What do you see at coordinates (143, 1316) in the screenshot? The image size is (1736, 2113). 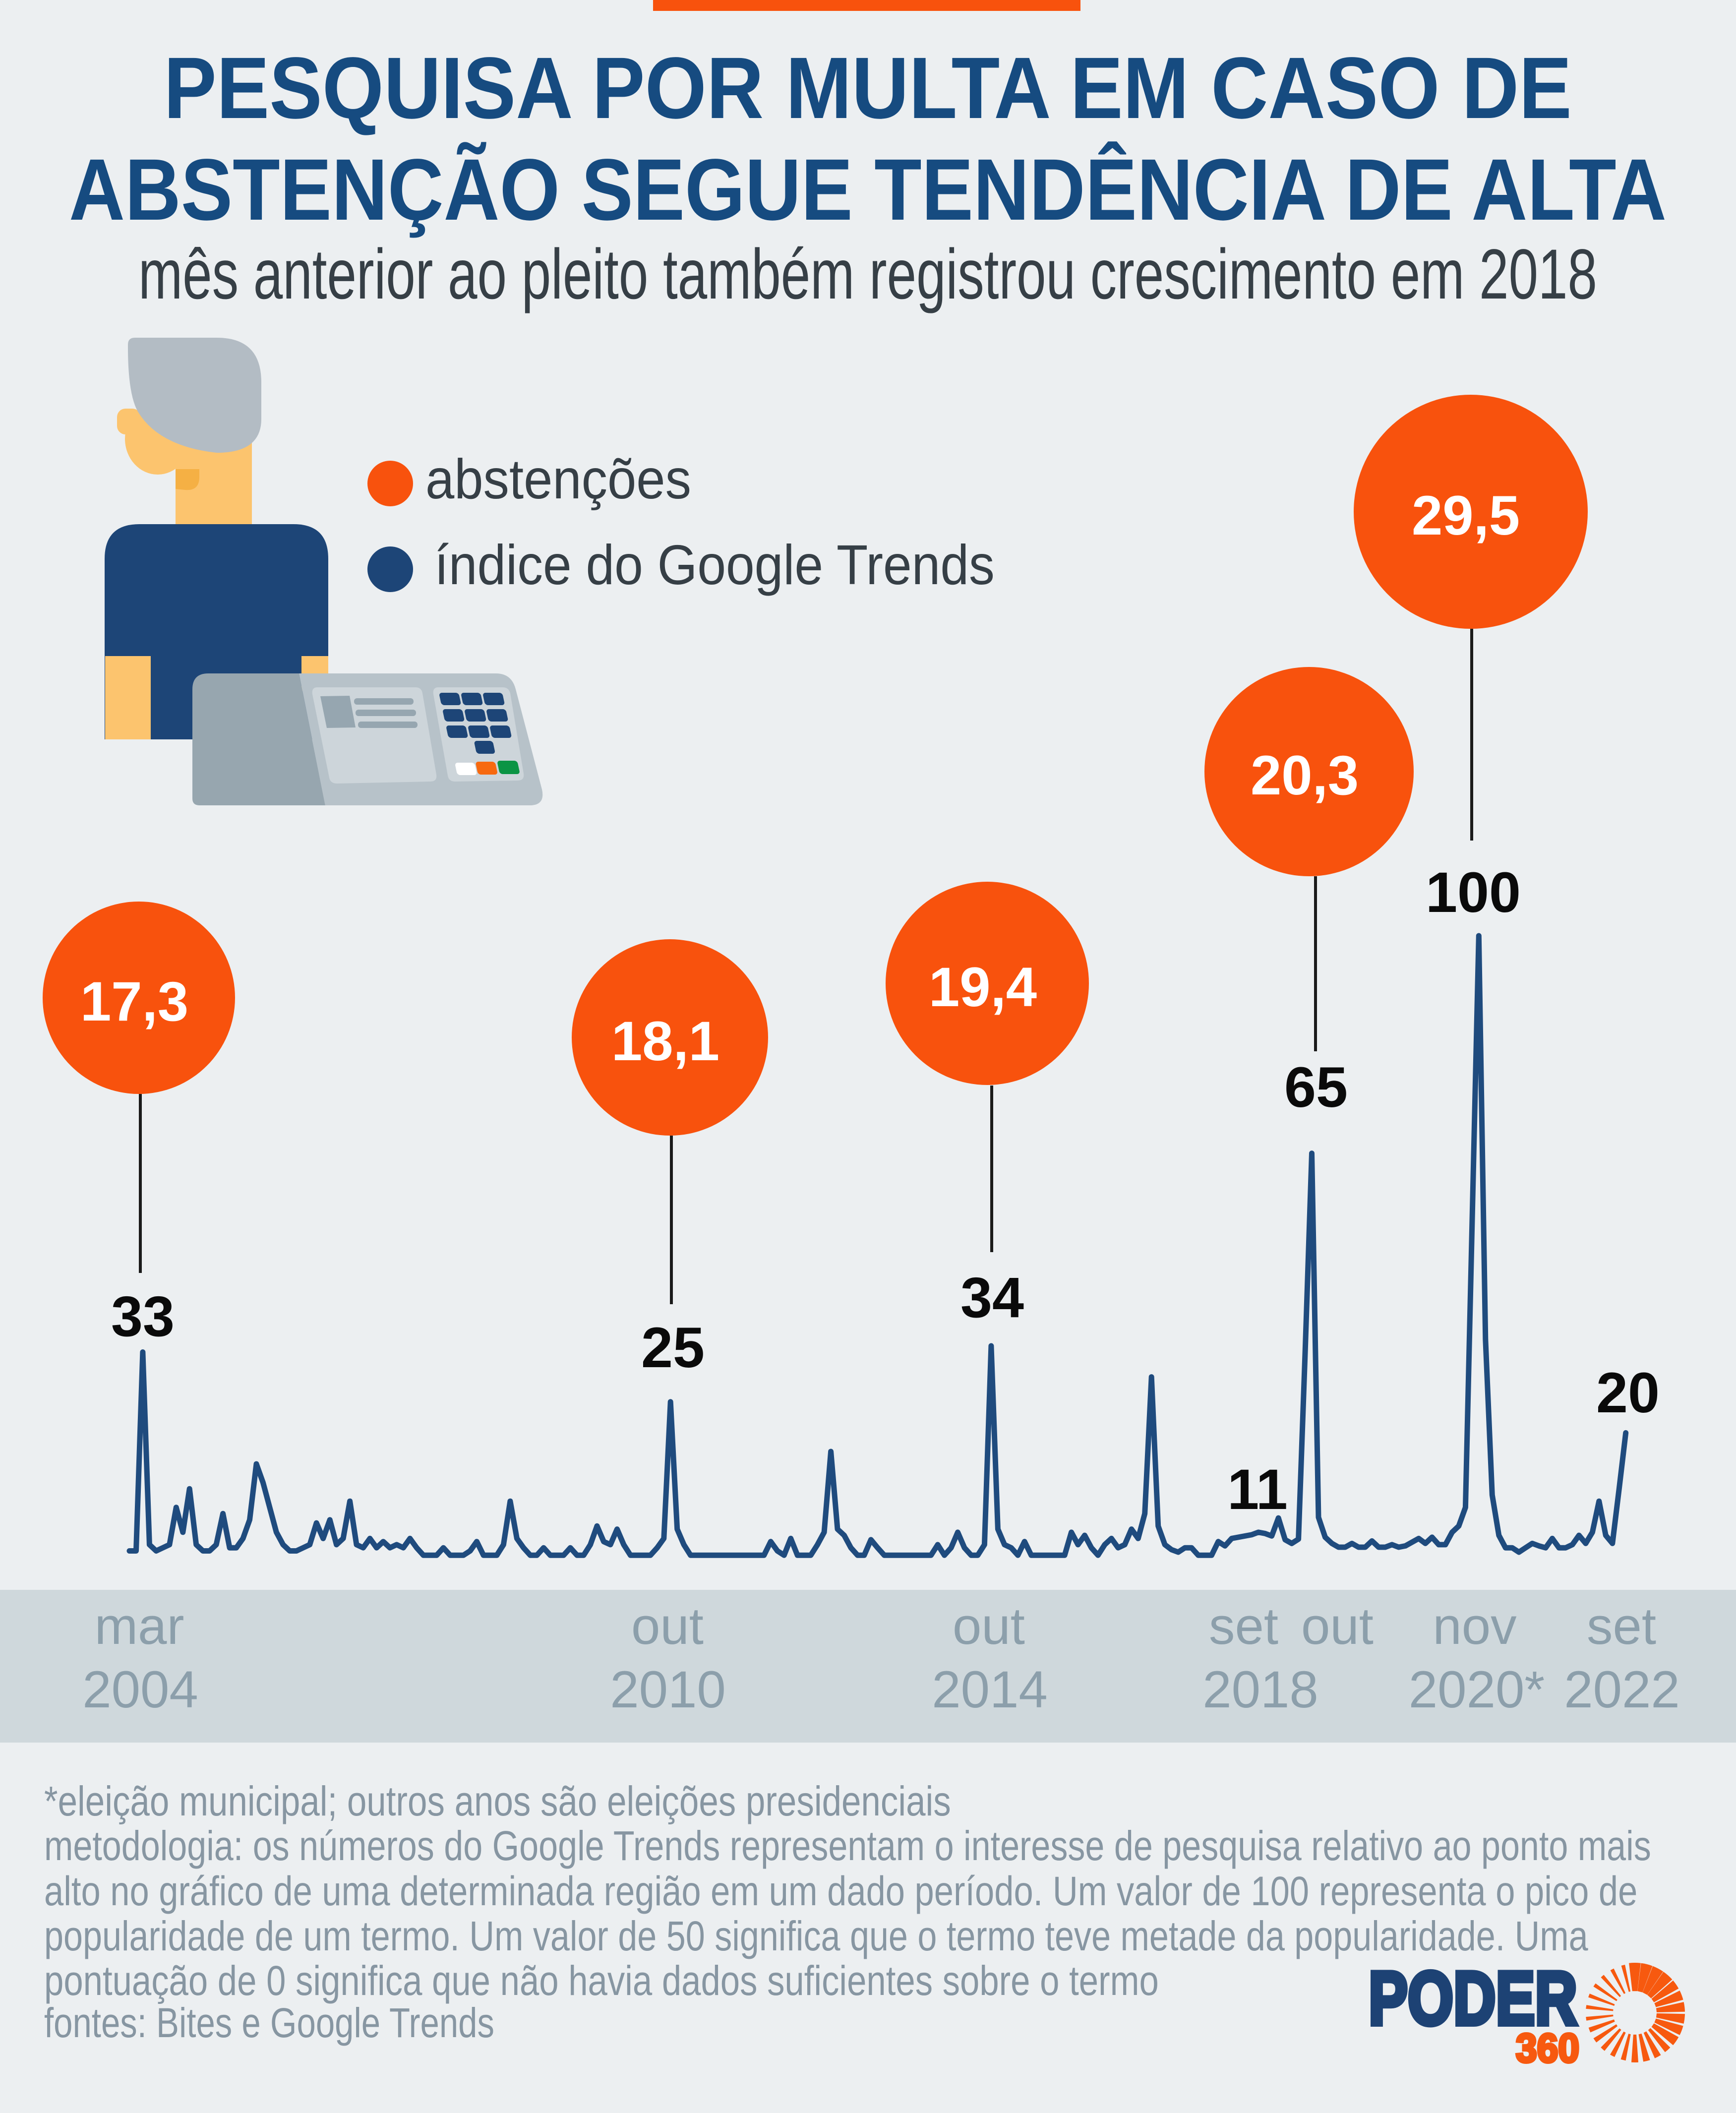 I see `svg-text: 33` at bounding box center [143, 1316].